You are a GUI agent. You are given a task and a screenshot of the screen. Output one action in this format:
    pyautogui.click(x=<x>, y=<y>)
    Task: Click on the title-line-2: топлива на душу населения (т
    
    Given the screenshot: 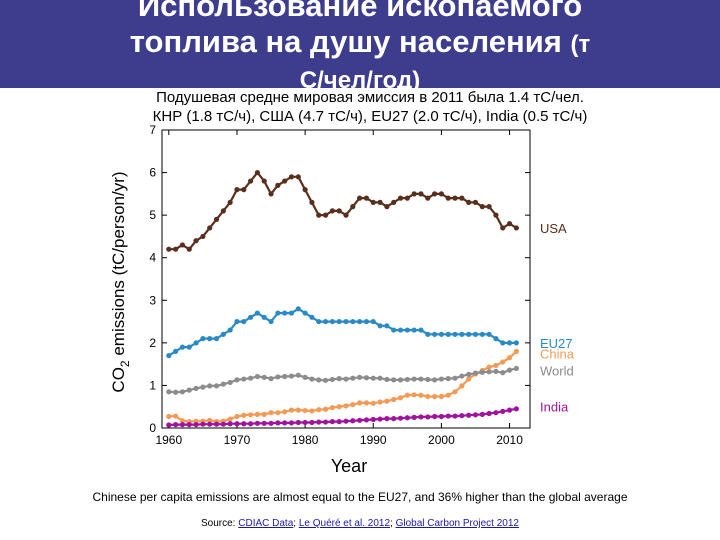 What is the action you would take?
    pyautogui.click(x=360, y=43)
    